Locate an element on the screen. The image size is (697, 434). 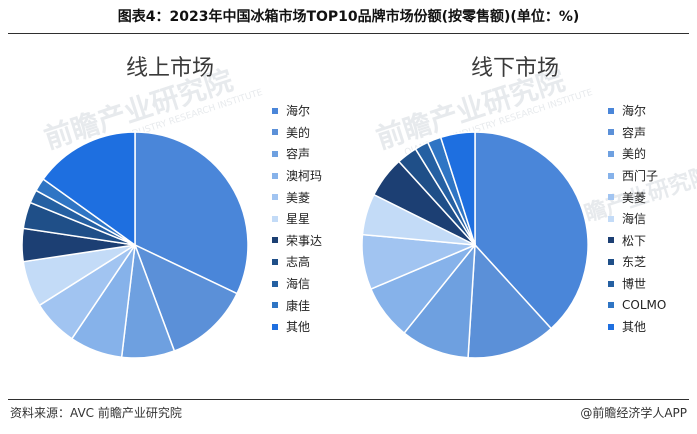
legend-label: 康佳 is located at coordinates (298, 305).